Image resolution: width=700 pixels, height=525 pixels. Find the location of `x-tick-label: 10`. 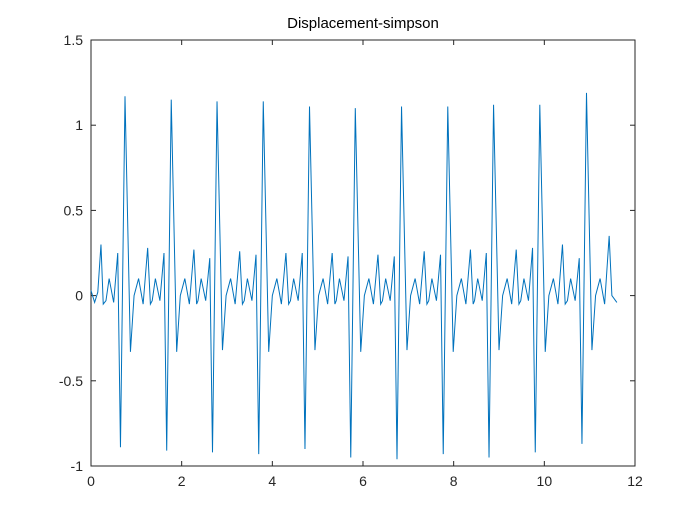

x-tick-label: 10 is located at coordinates (545, 481).